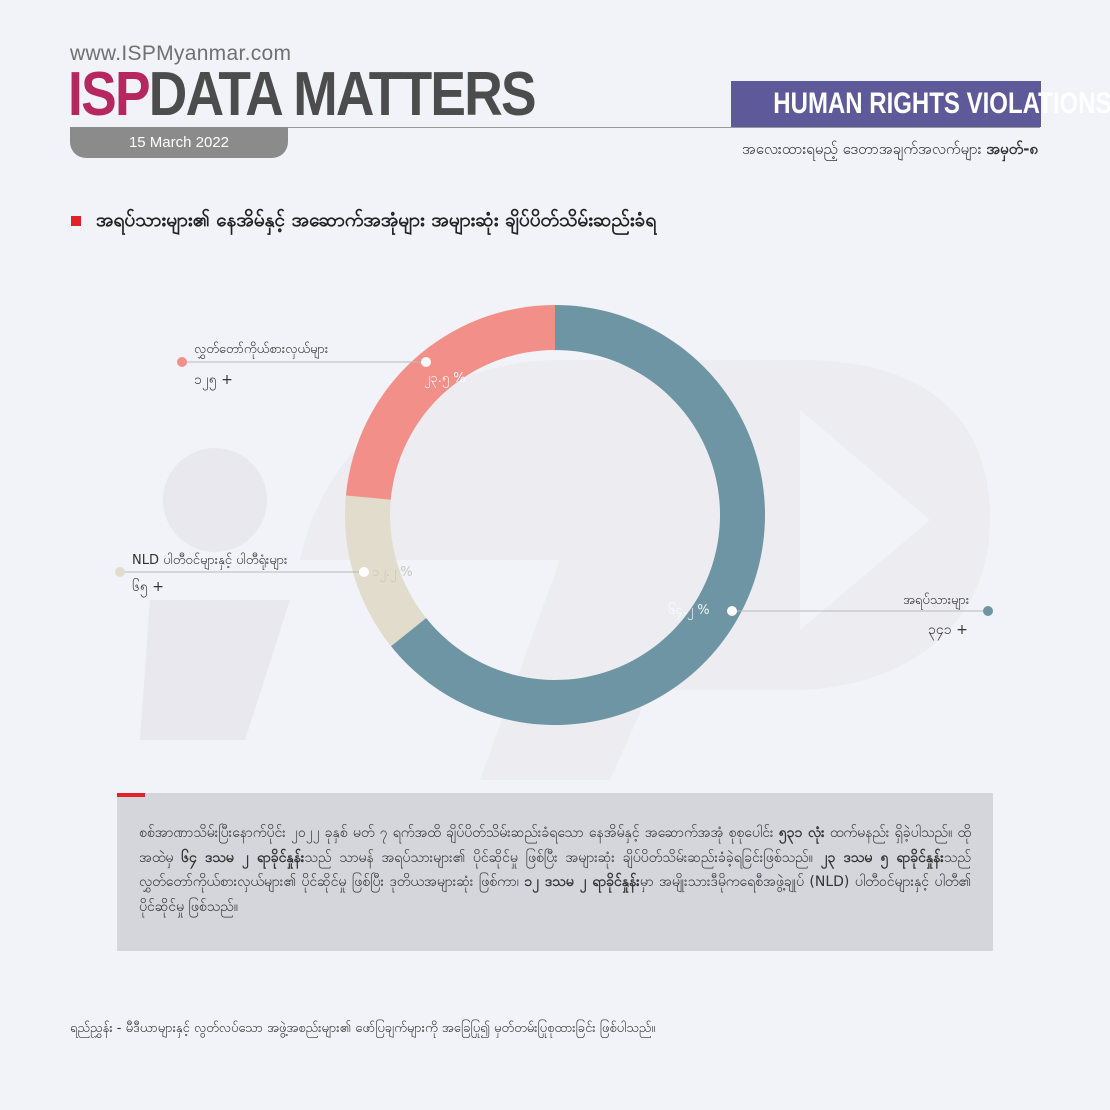 The image size is (1110, 1110). I want to click on leader-dot-civilians, so click(732, 611).